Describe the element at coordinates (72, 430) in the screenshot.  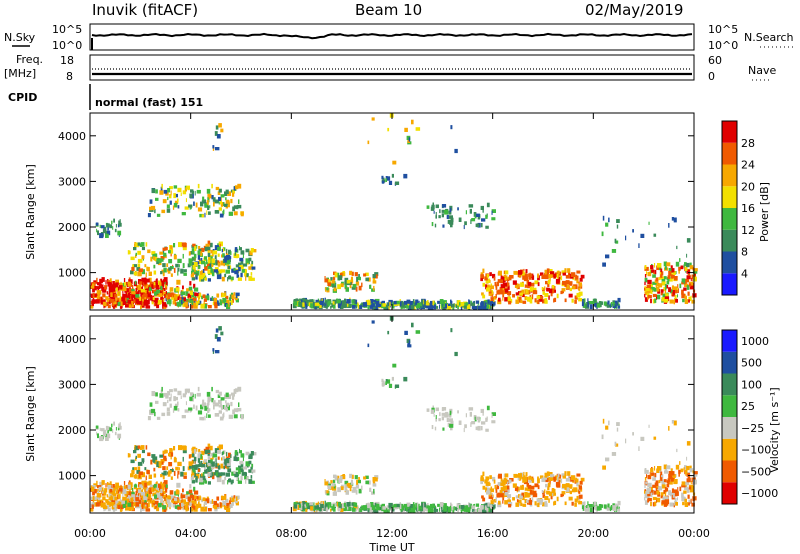
I see `y-tick-label: 2000` at that location.